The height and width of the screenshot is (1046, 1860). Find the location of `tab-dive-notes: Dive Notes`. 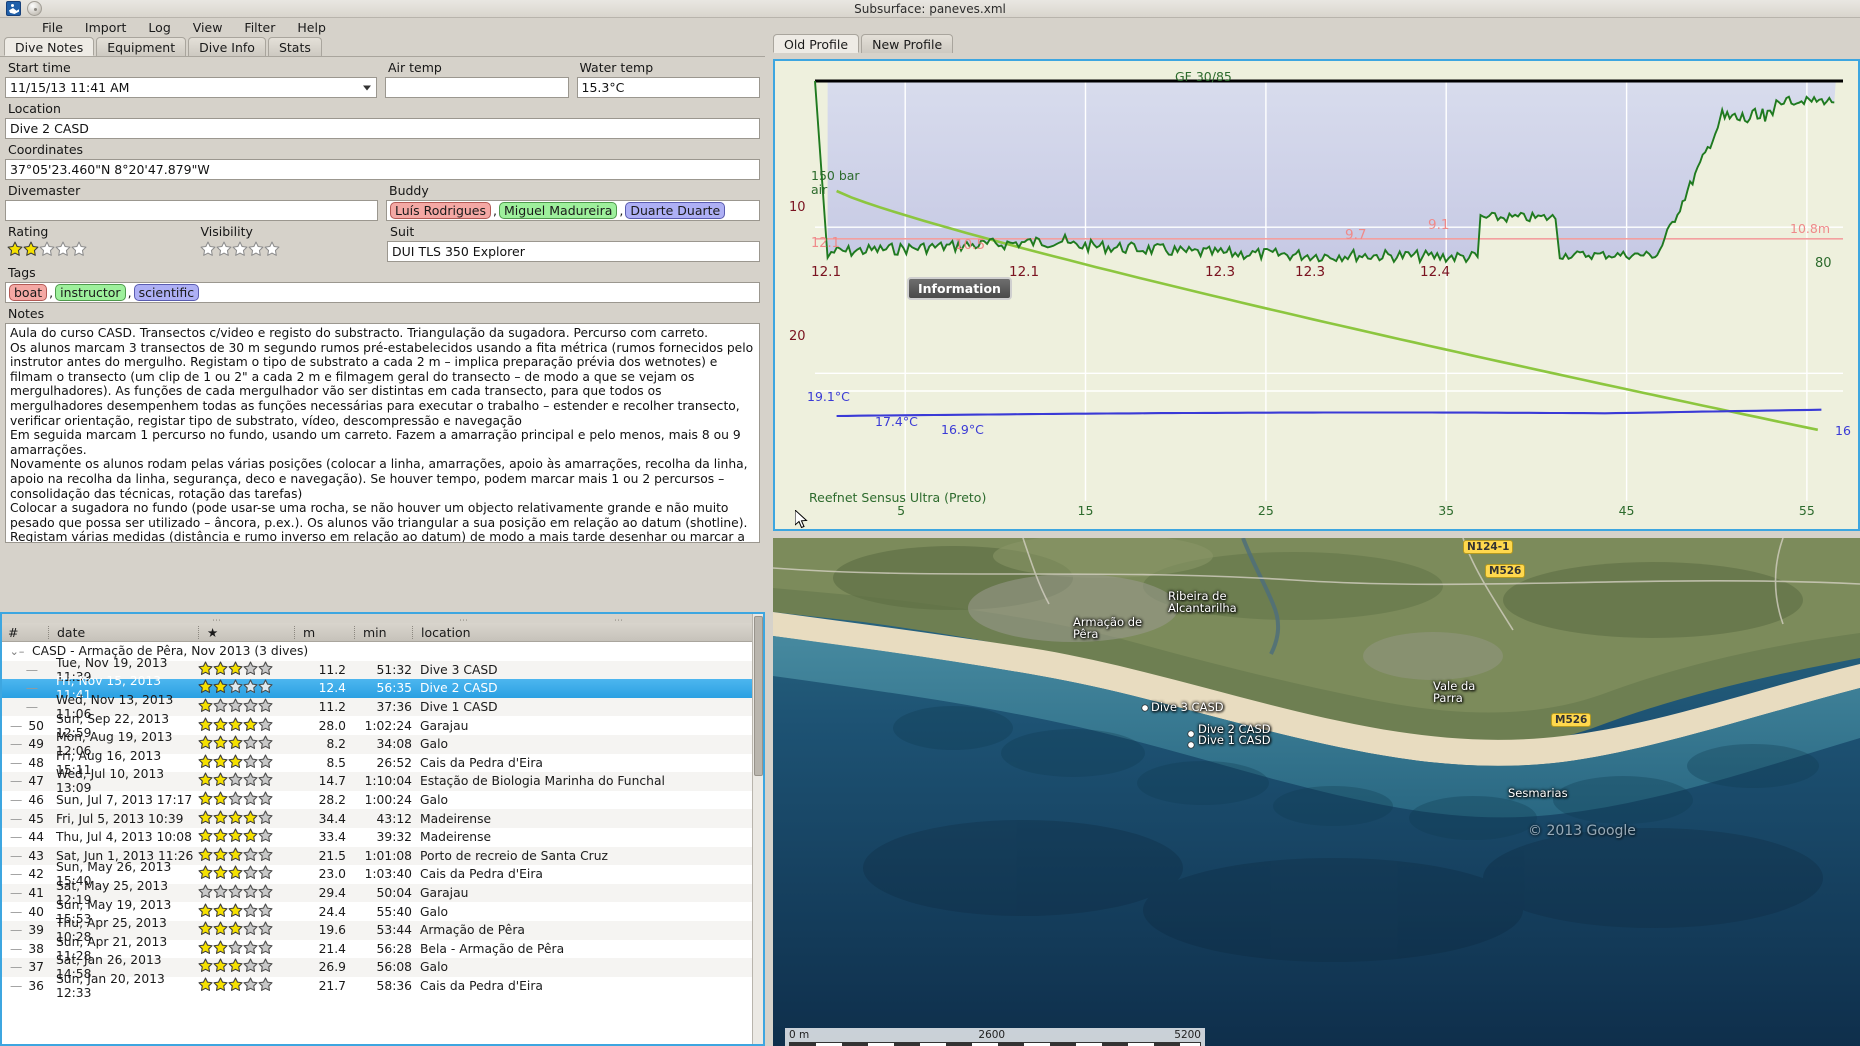

tab-dive-notes: Dive Notes is located at coordinates (49, 46).